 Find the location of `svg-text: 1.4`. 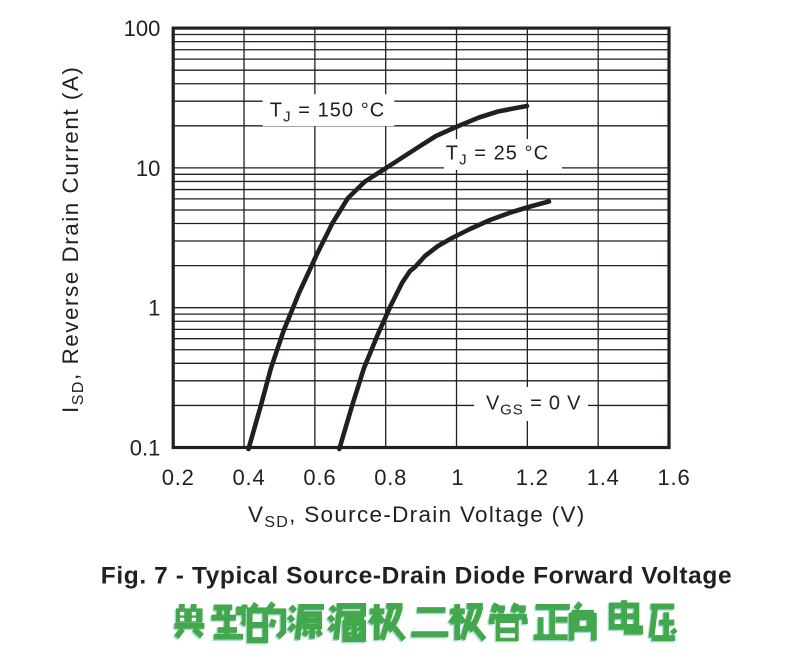

svg-text: 1.4 is located at coordinates (603, 477).